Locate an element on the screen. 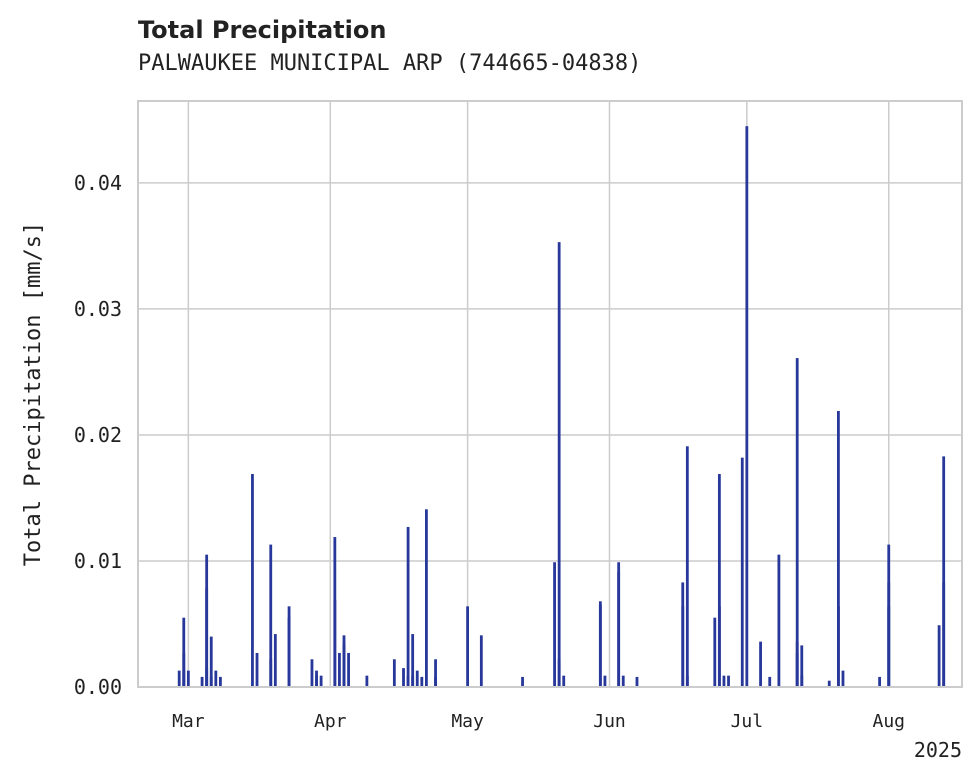  y-tick-label: 0.03 is located at coordinates (98, 309).